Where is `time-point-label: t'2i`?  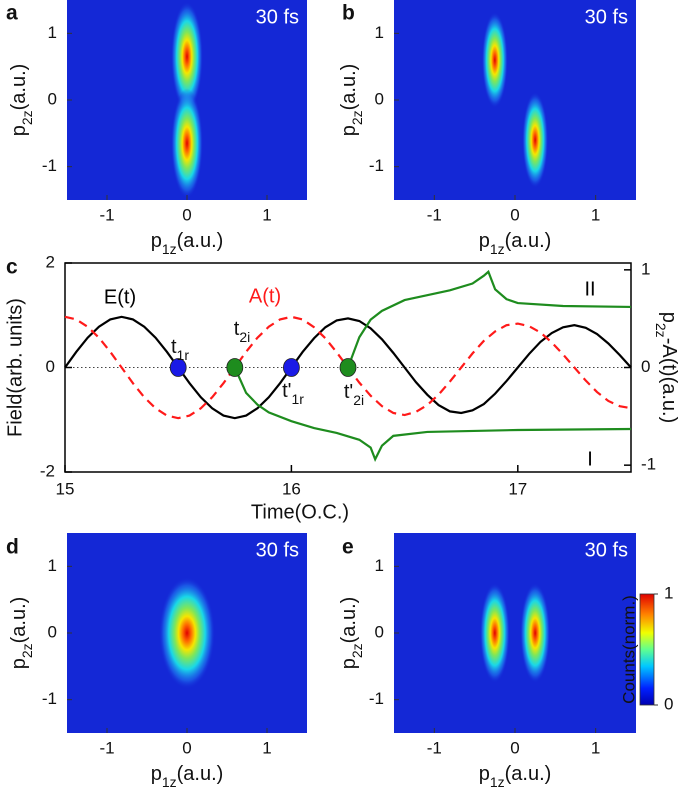 time-point-label: t'2i is located at coordinates (354, 394).